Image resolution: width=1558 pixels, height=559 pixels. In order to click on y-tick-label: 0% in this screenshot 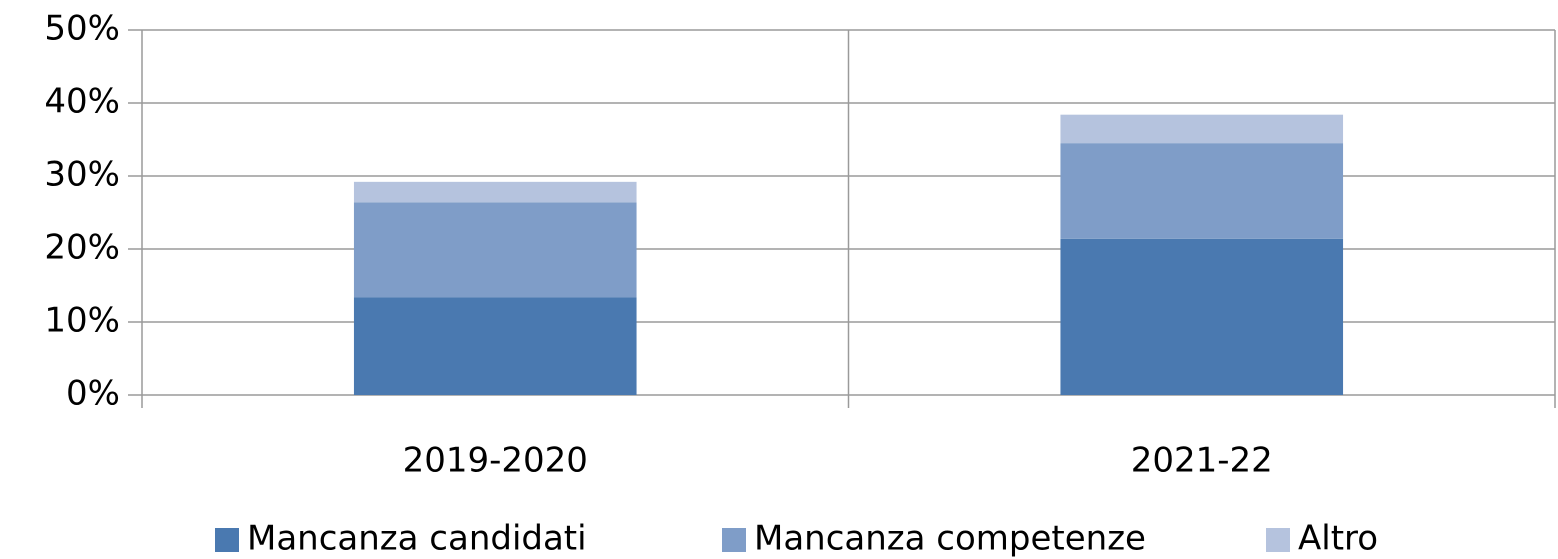, I will do `click(93, 394)`.